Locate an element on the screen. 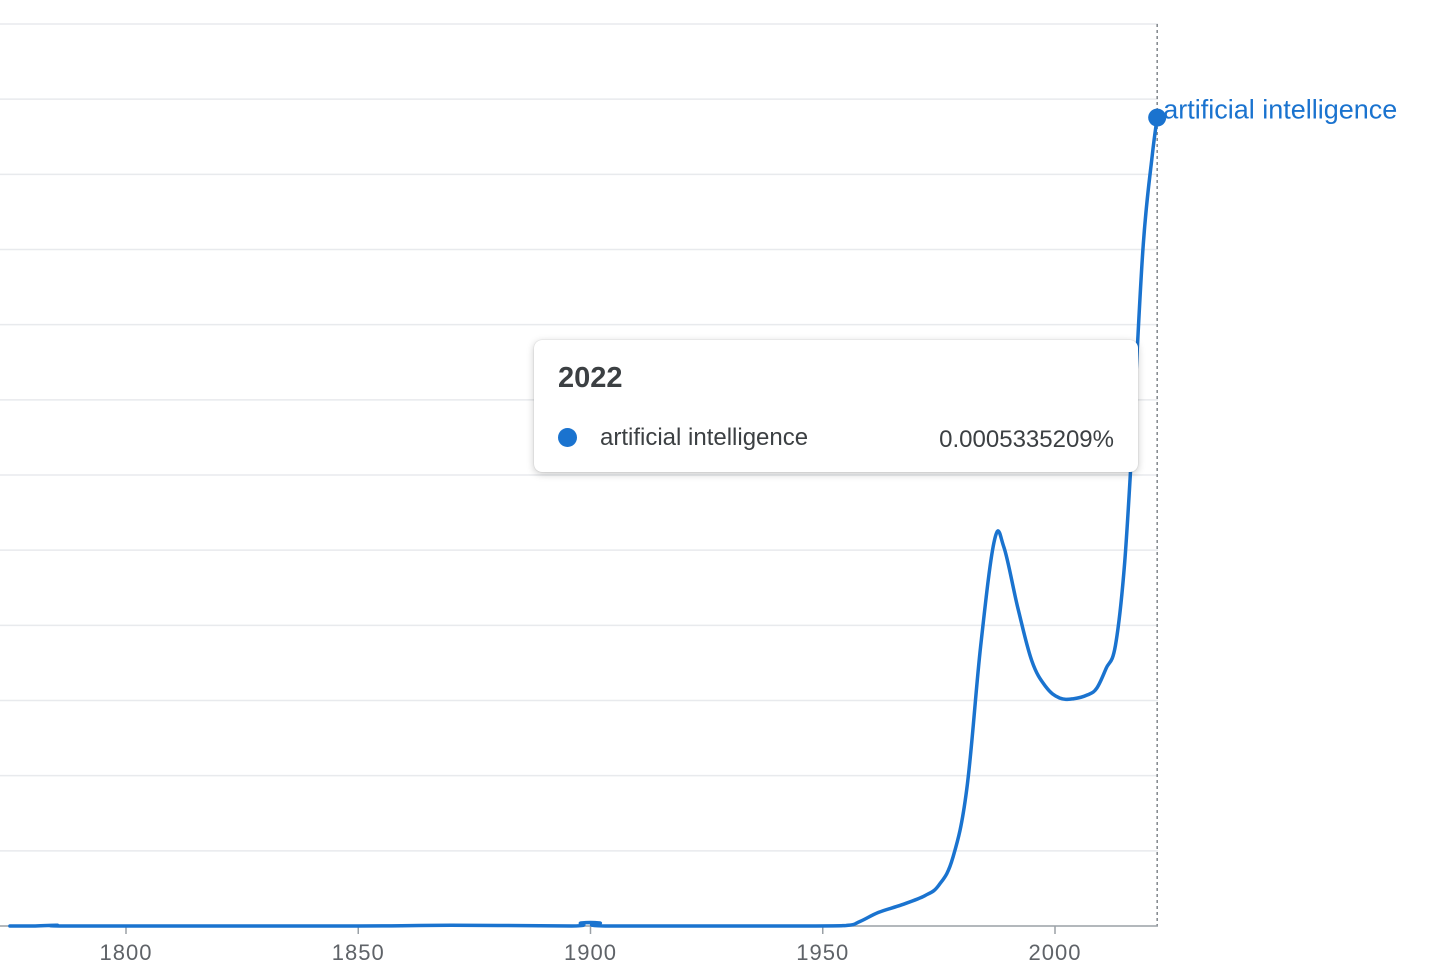 The height and width of the screenshot is (980, 1456). series-color-dot is located at coordinates (567, 437).